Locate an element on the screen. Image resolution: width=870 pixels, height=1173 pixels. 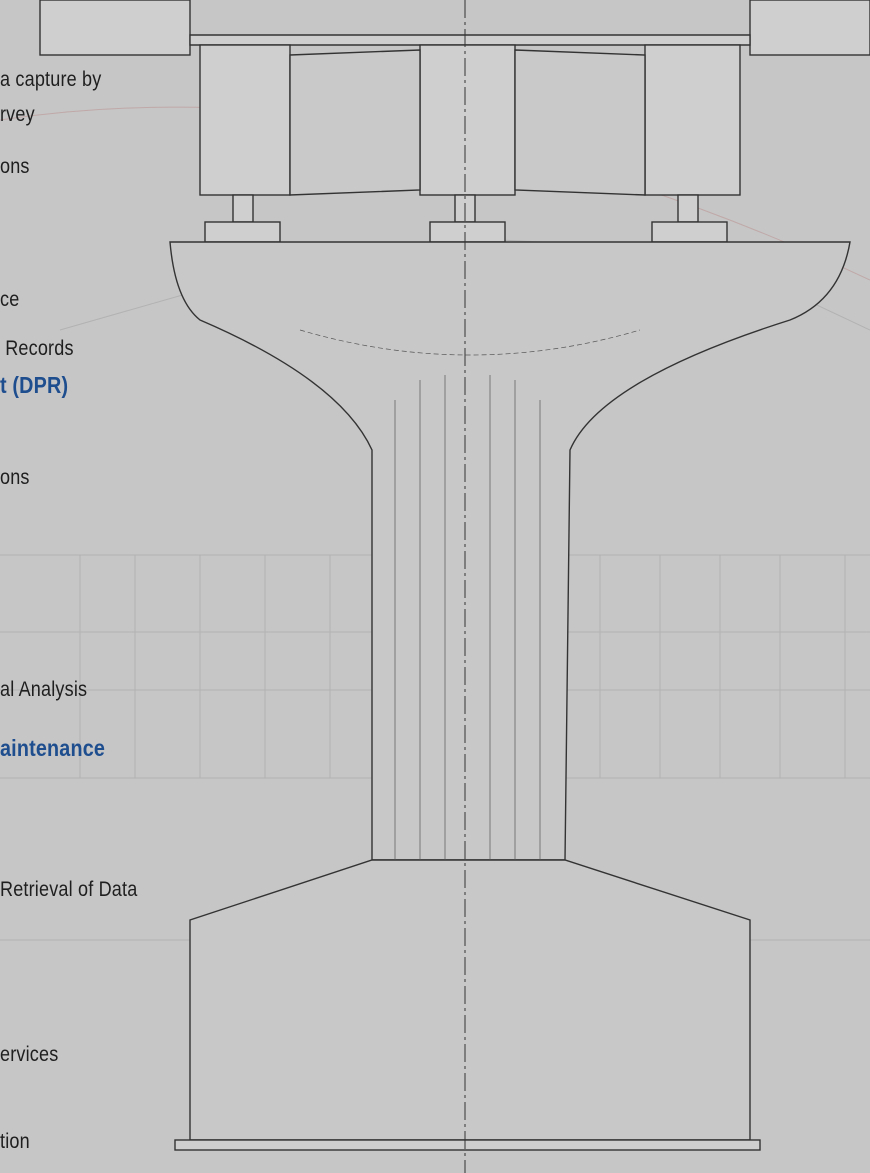
list-item: rvey is located at coordinates (17, 114).